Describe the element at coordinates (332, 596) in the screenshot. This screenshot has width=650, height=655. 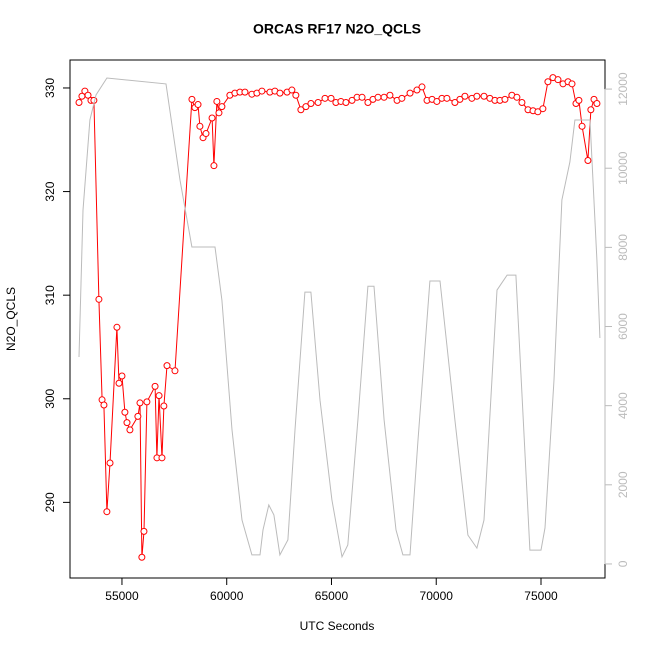
I see `x-tick-label: 65000` at that location.